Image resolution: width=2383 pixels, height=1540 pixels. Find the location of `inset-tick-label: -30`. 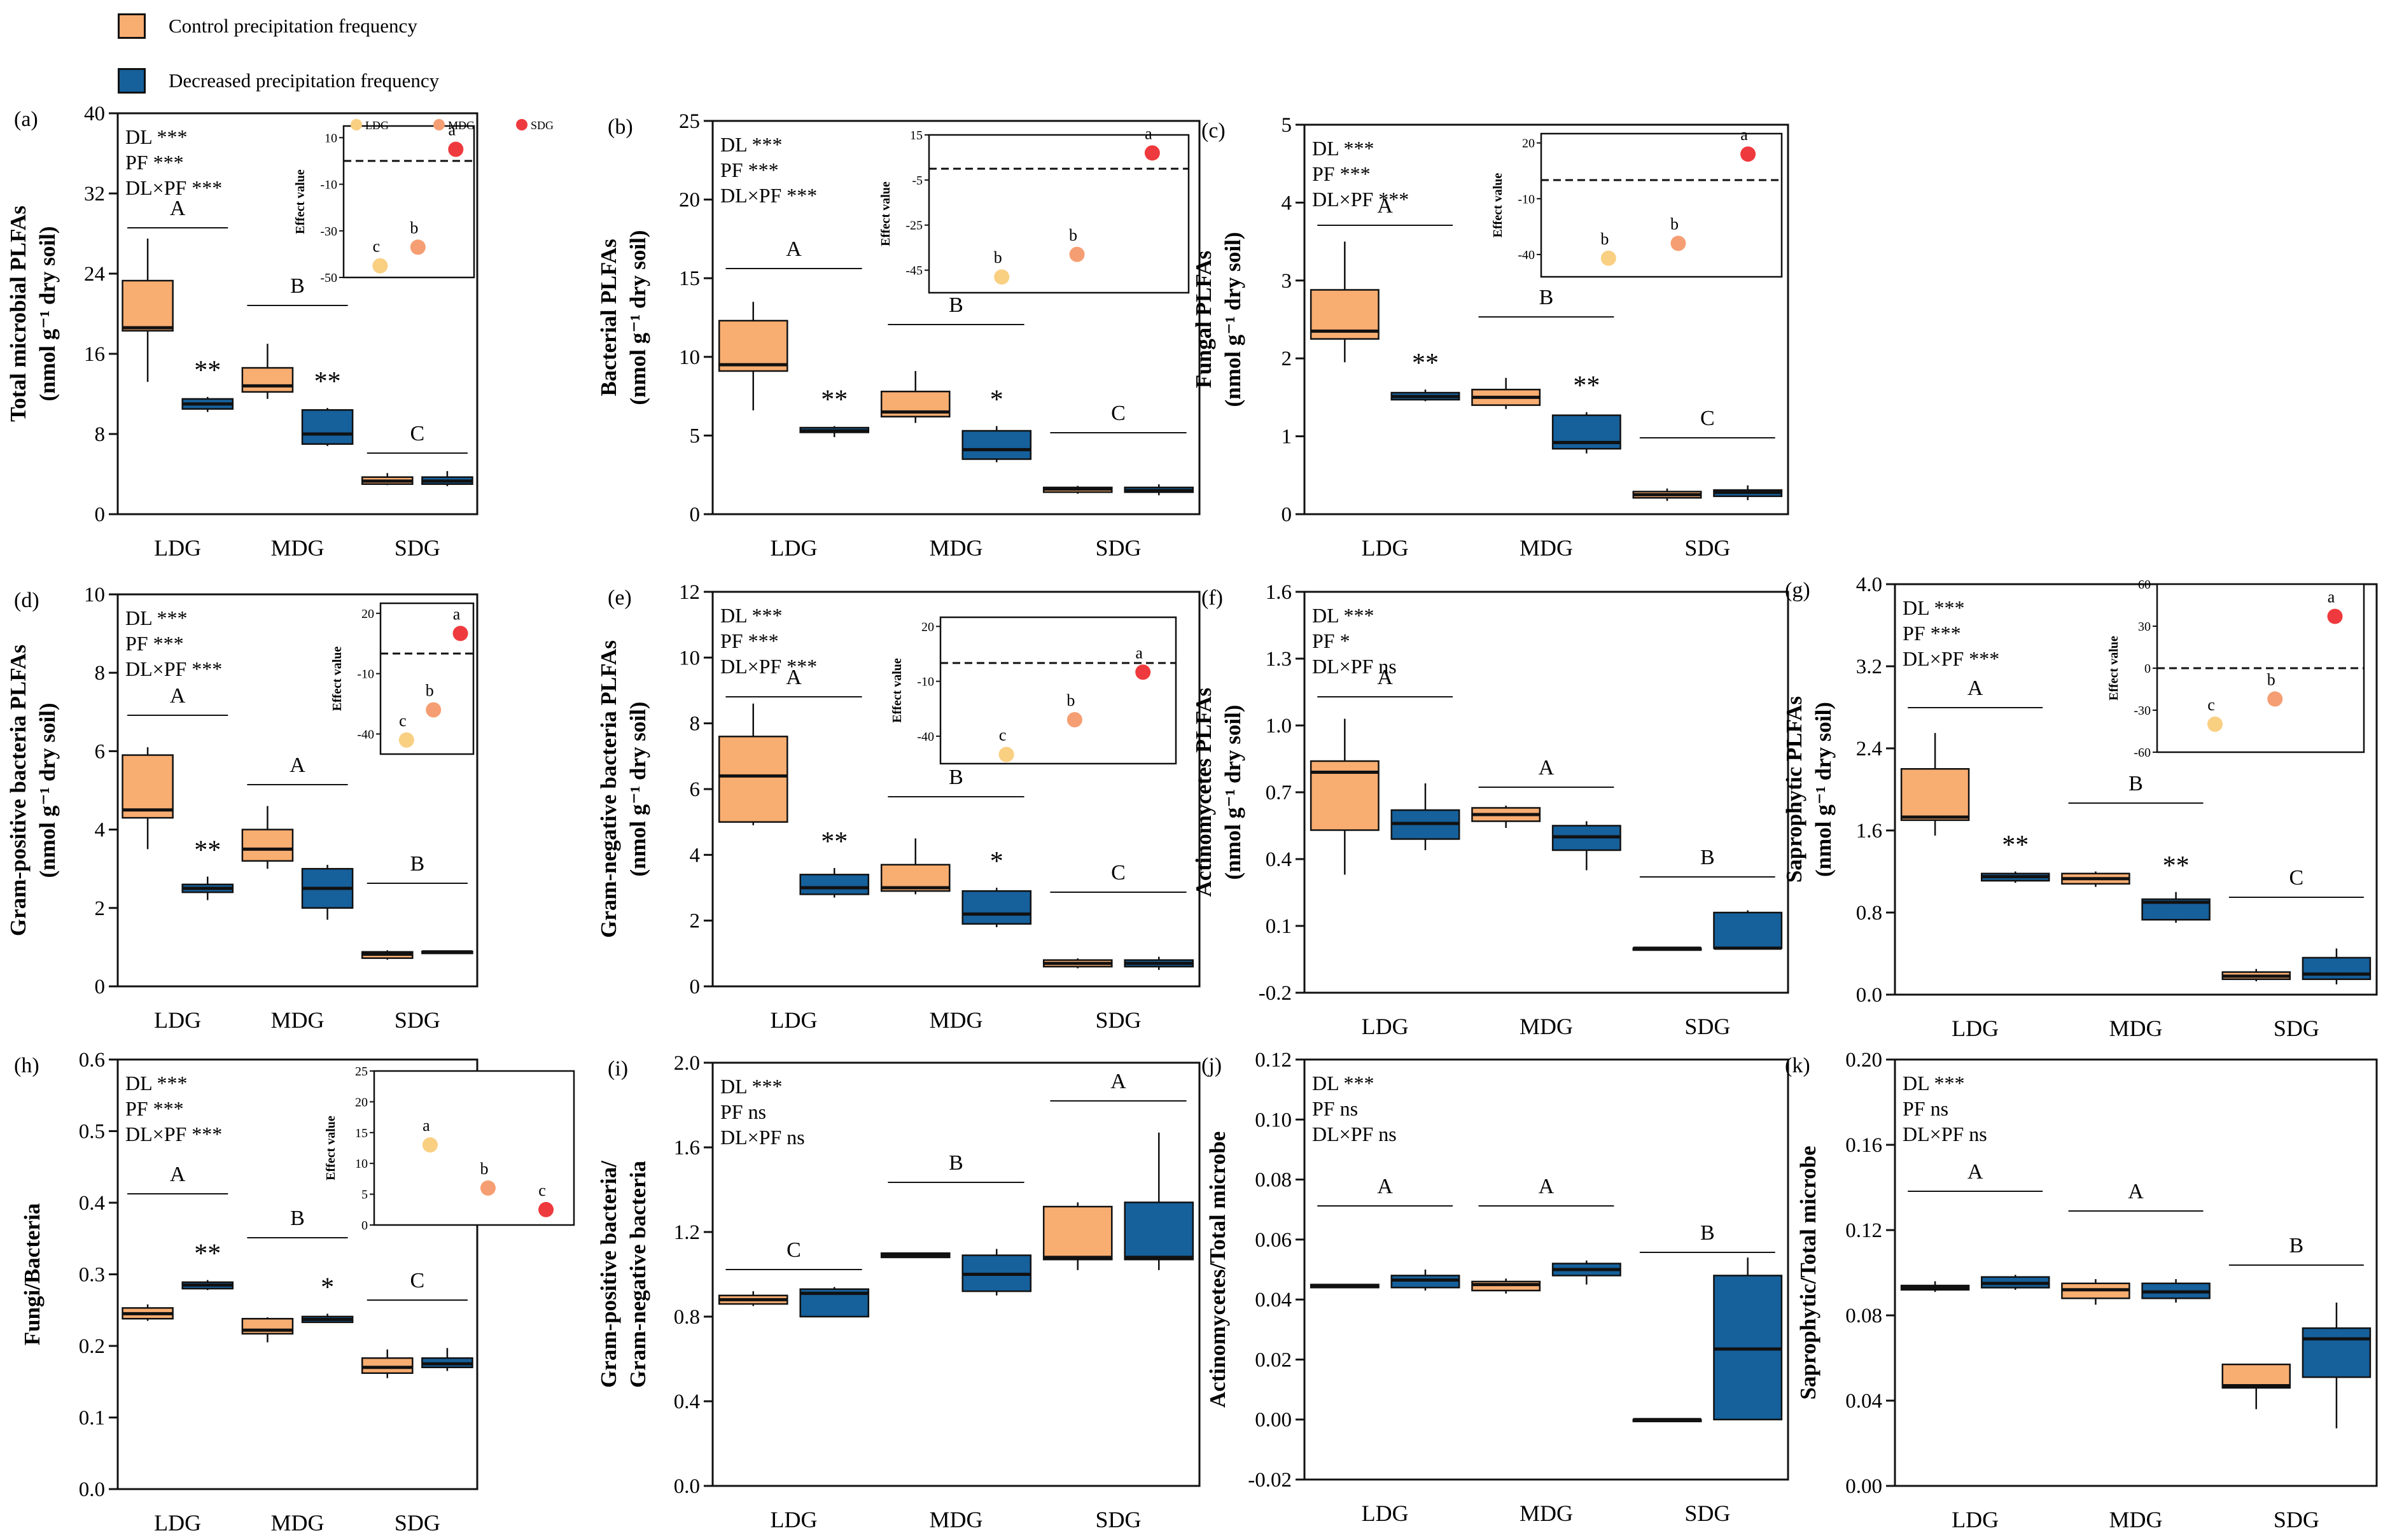

inset-tick-label: -30 is located at coordinates (2142, 711).